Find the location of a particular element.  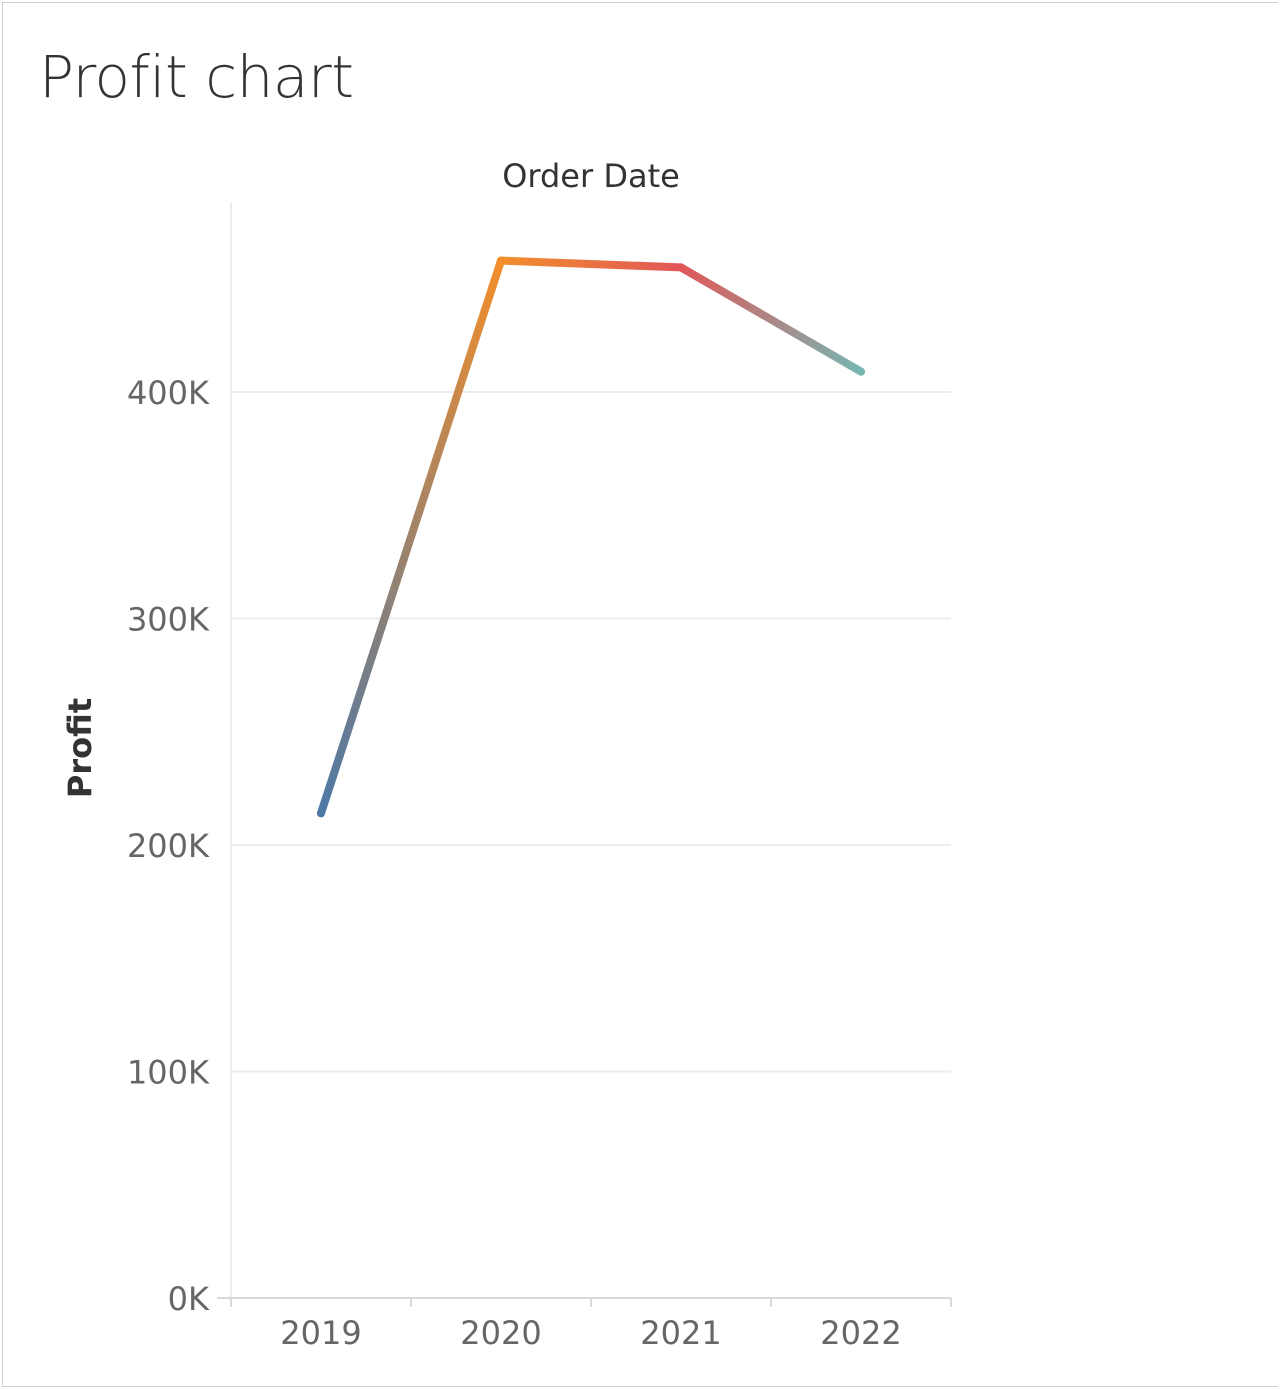

x-tick-label: 2021 is located at coordinates (680, 1333).